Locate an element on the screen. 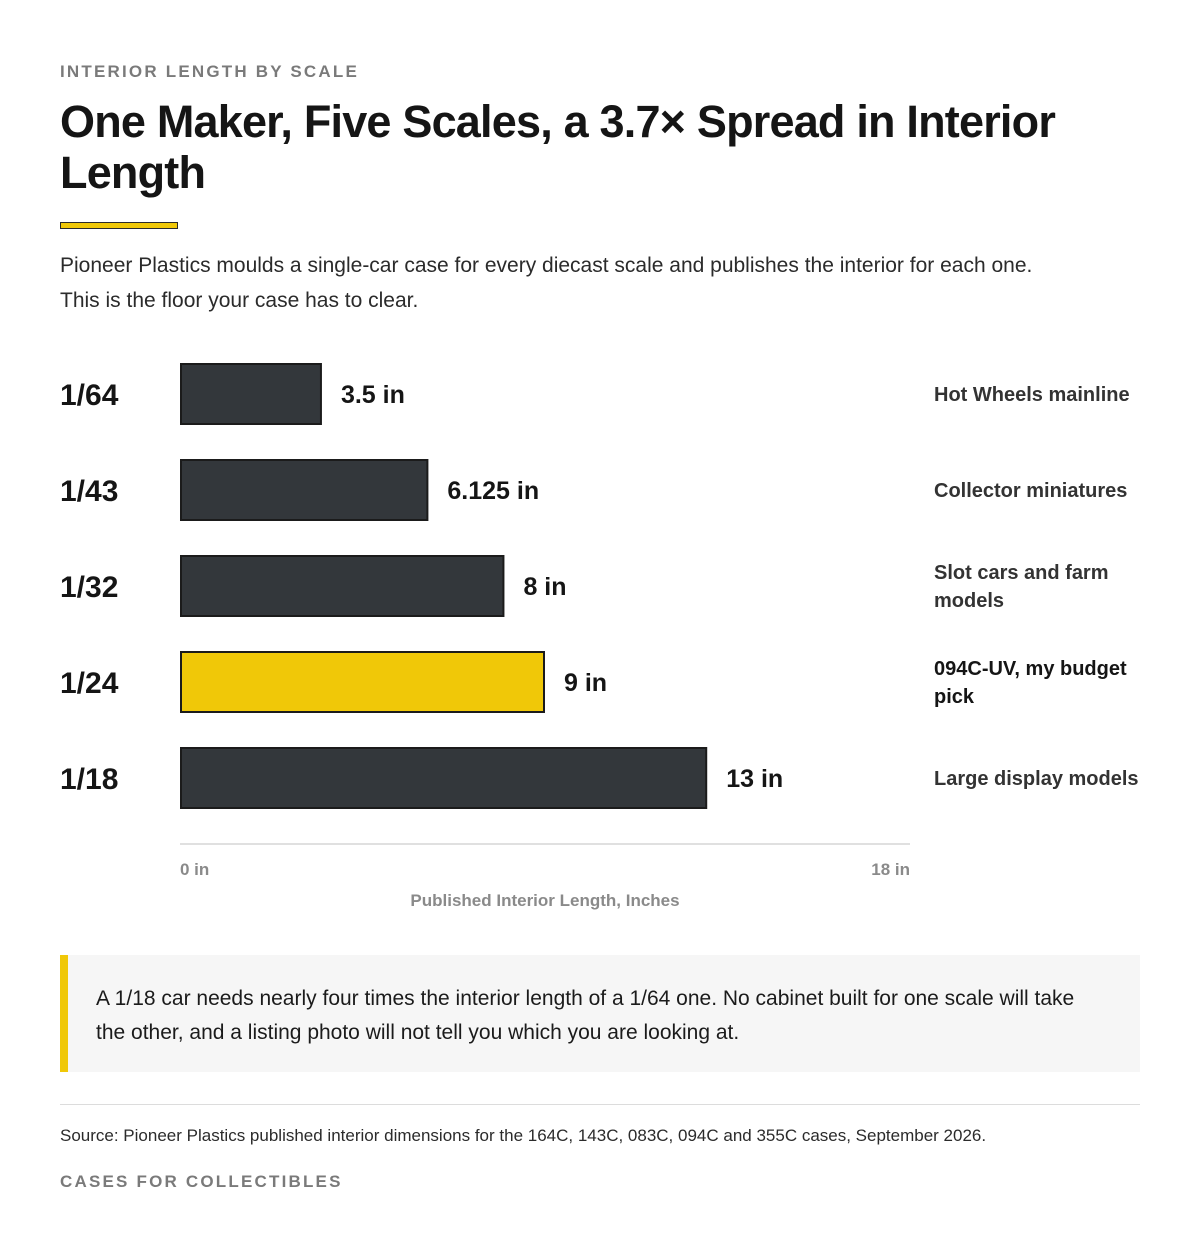  annotation-label: 094C-UV, my budget pick is located at coordinates (1030, 683).